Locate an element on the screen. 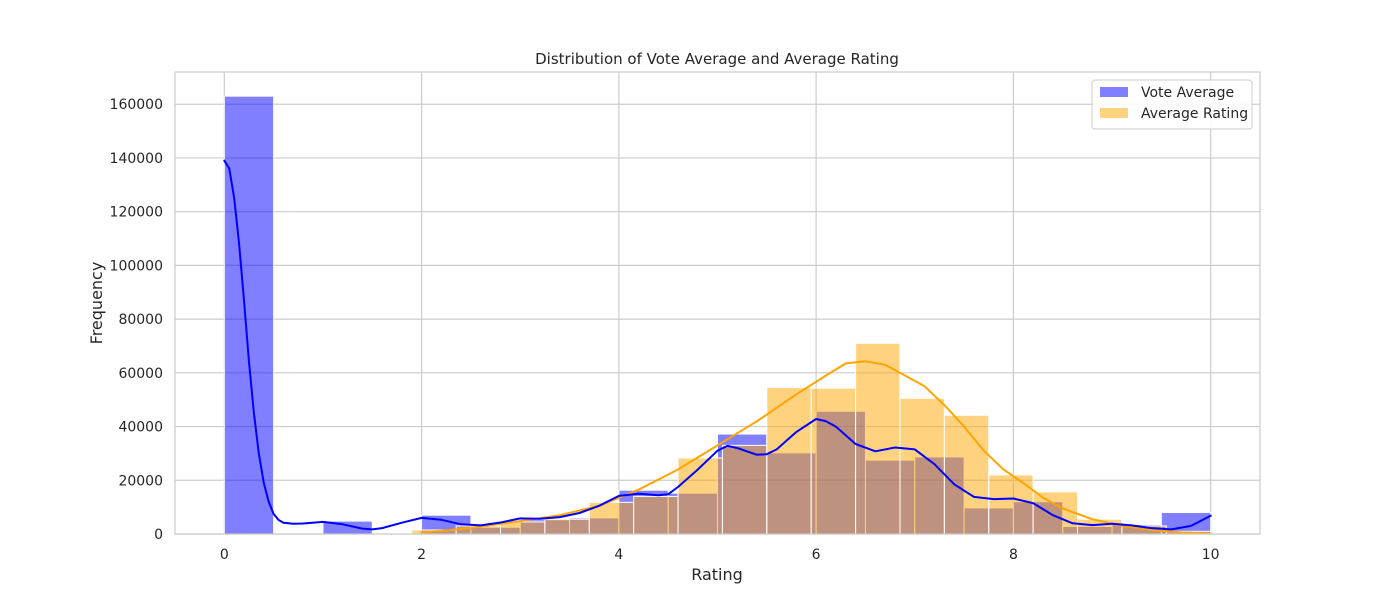 The width and height of the screenshot is (1400, 604). y-tick-label: 80000 is located at coordinates (140, 320).